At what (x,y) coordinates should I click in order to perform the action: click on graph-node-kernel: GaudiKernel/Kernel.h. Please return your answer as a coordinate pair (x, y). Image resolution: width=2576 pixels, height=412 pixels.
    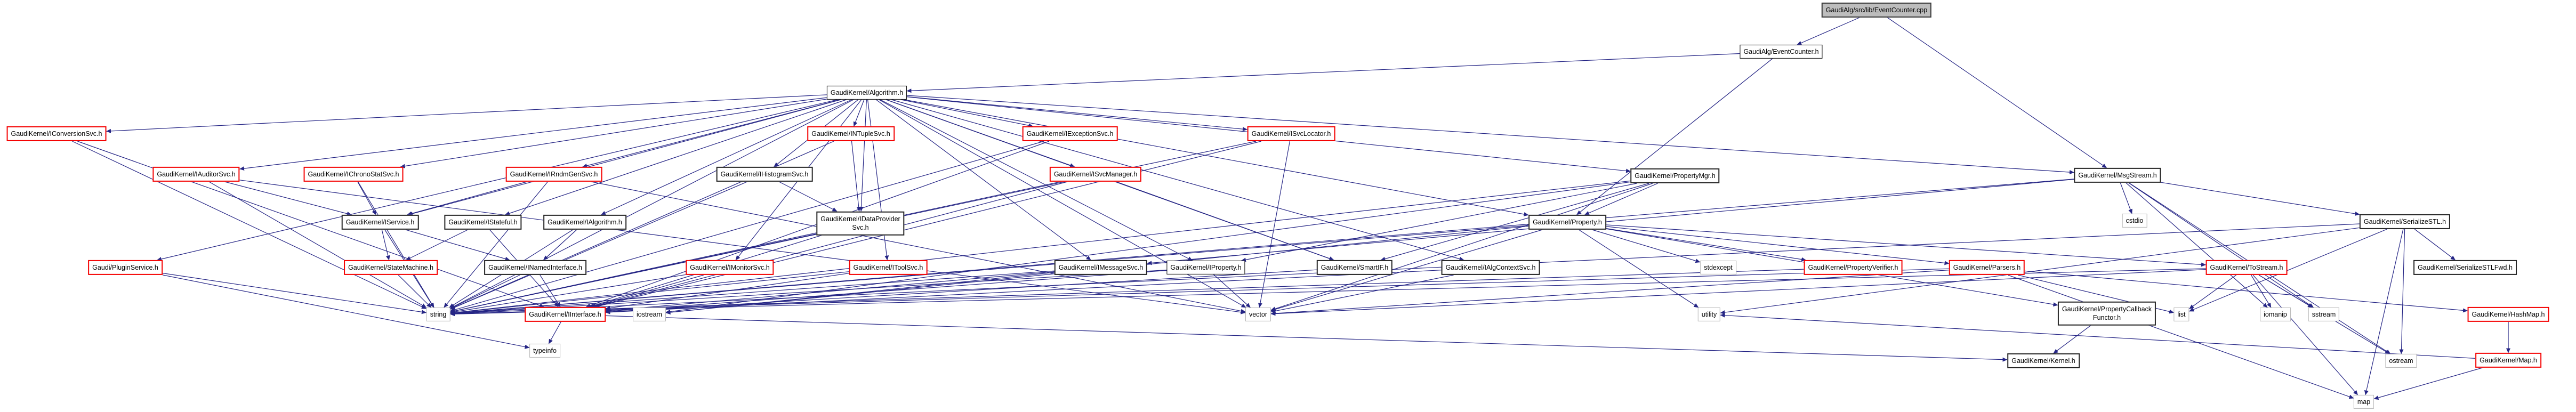
    Looking at the image, I should click on (2043, 361).